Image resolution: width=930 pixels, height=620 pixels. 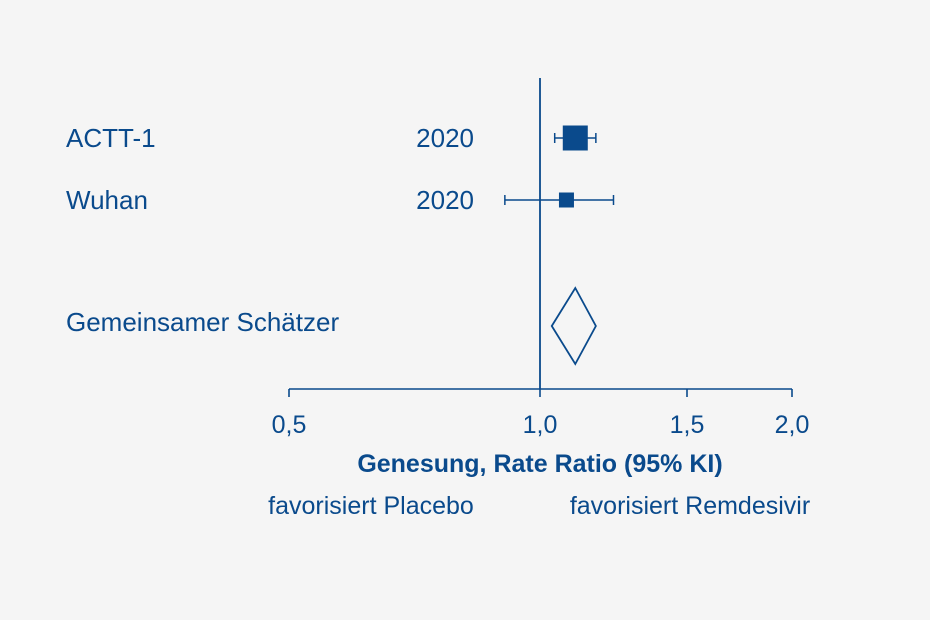 What do you see at coordinates (445, 138) in the screenshot?
I see `study-year-0: 2020` at bounding box center [445, 138].